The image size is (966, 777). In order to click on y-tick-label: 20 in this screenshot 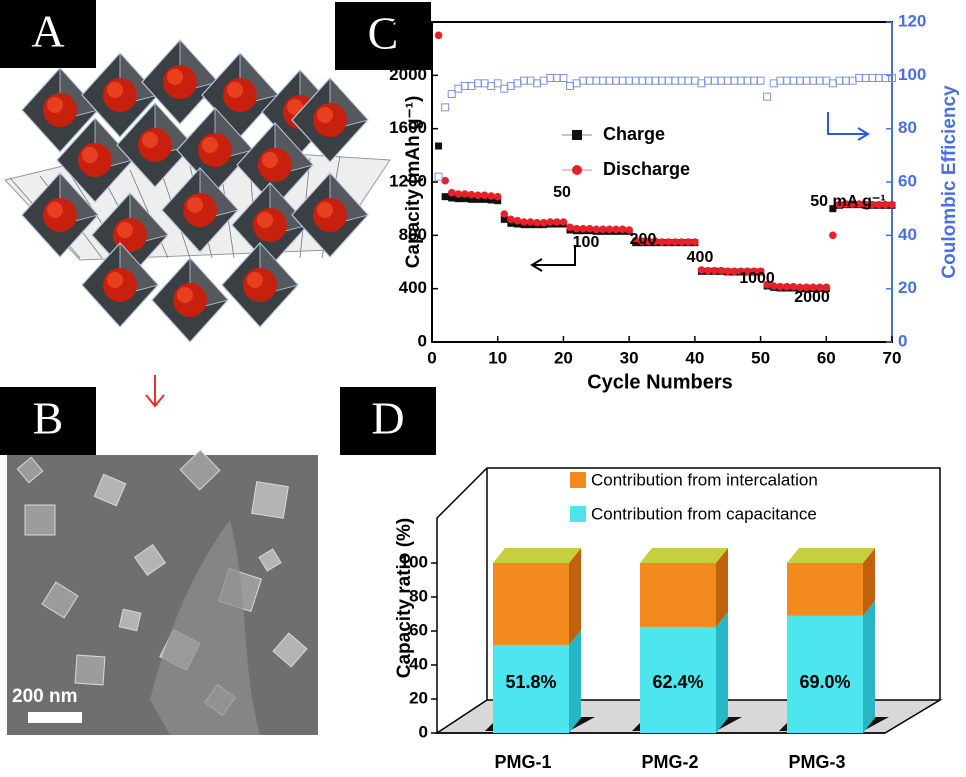, I will do `click(418, 697)`.